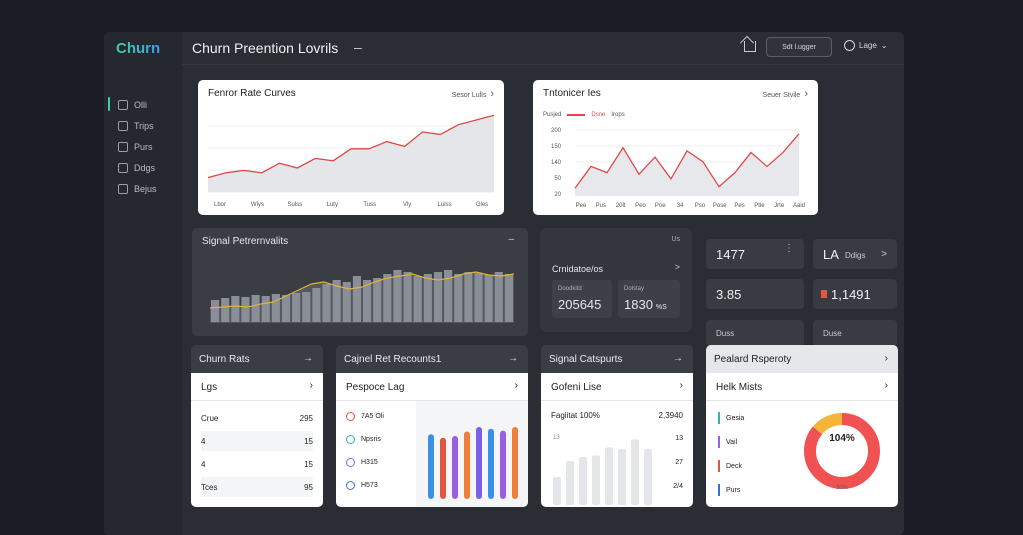  I want to click on row-right: 13, so click(679, 438).